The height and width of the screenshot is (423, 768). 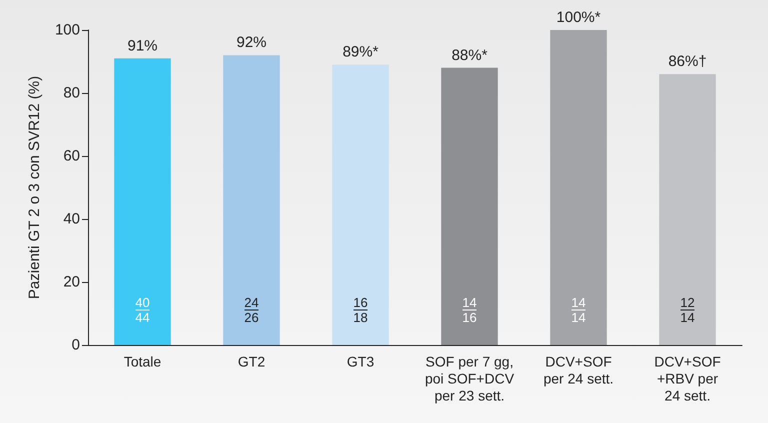 What do you see at coordinates (578, 310) in the screenshot?
I see `annotation: 14 14` at bounding box center [578, 310].